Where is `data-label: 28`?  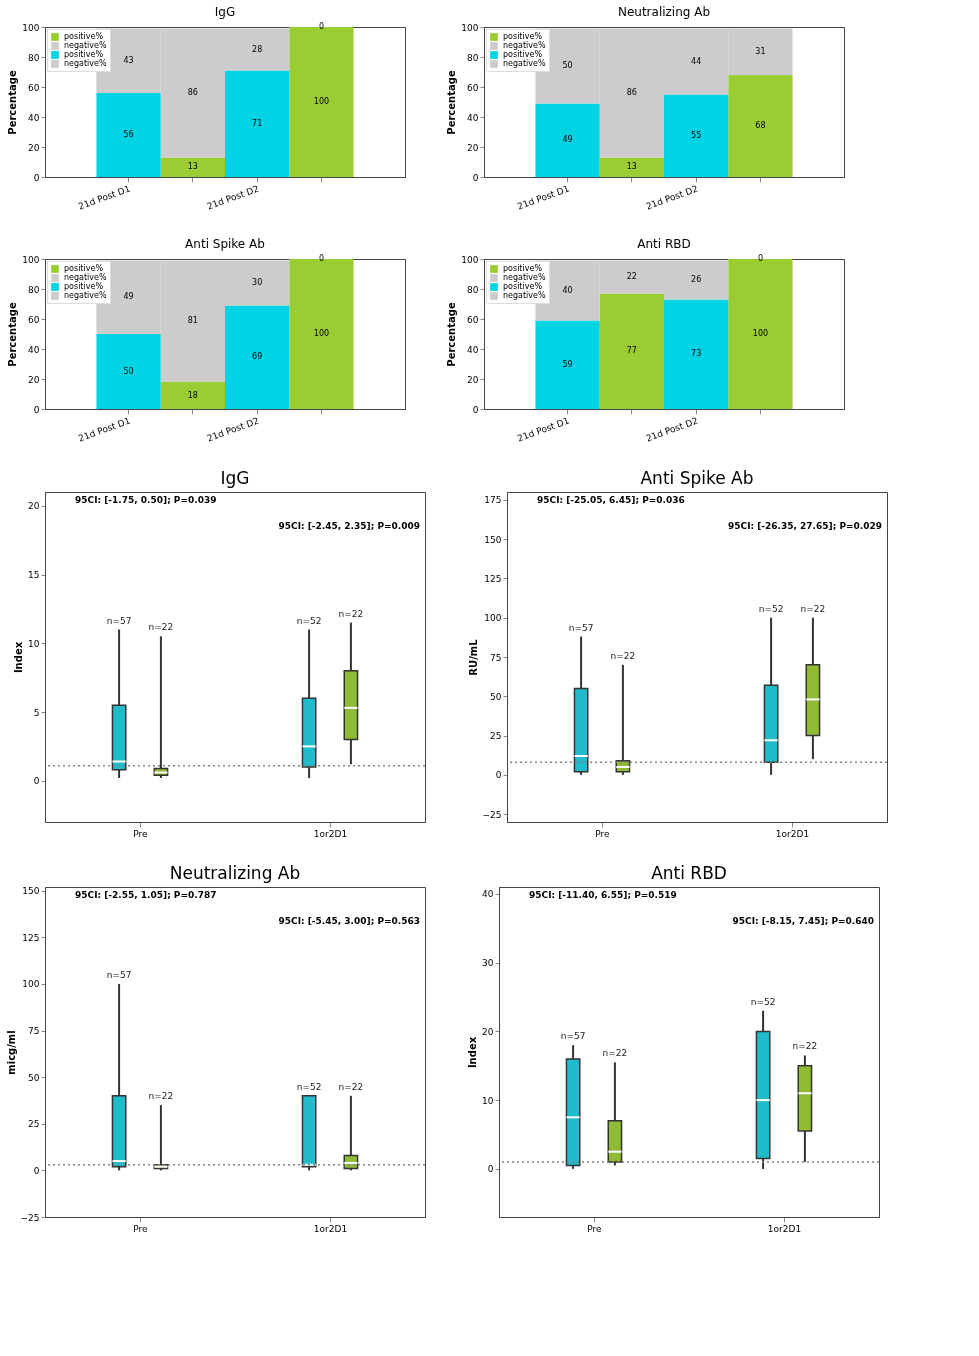
data-label: 28 is located at coordinates (257, 49).